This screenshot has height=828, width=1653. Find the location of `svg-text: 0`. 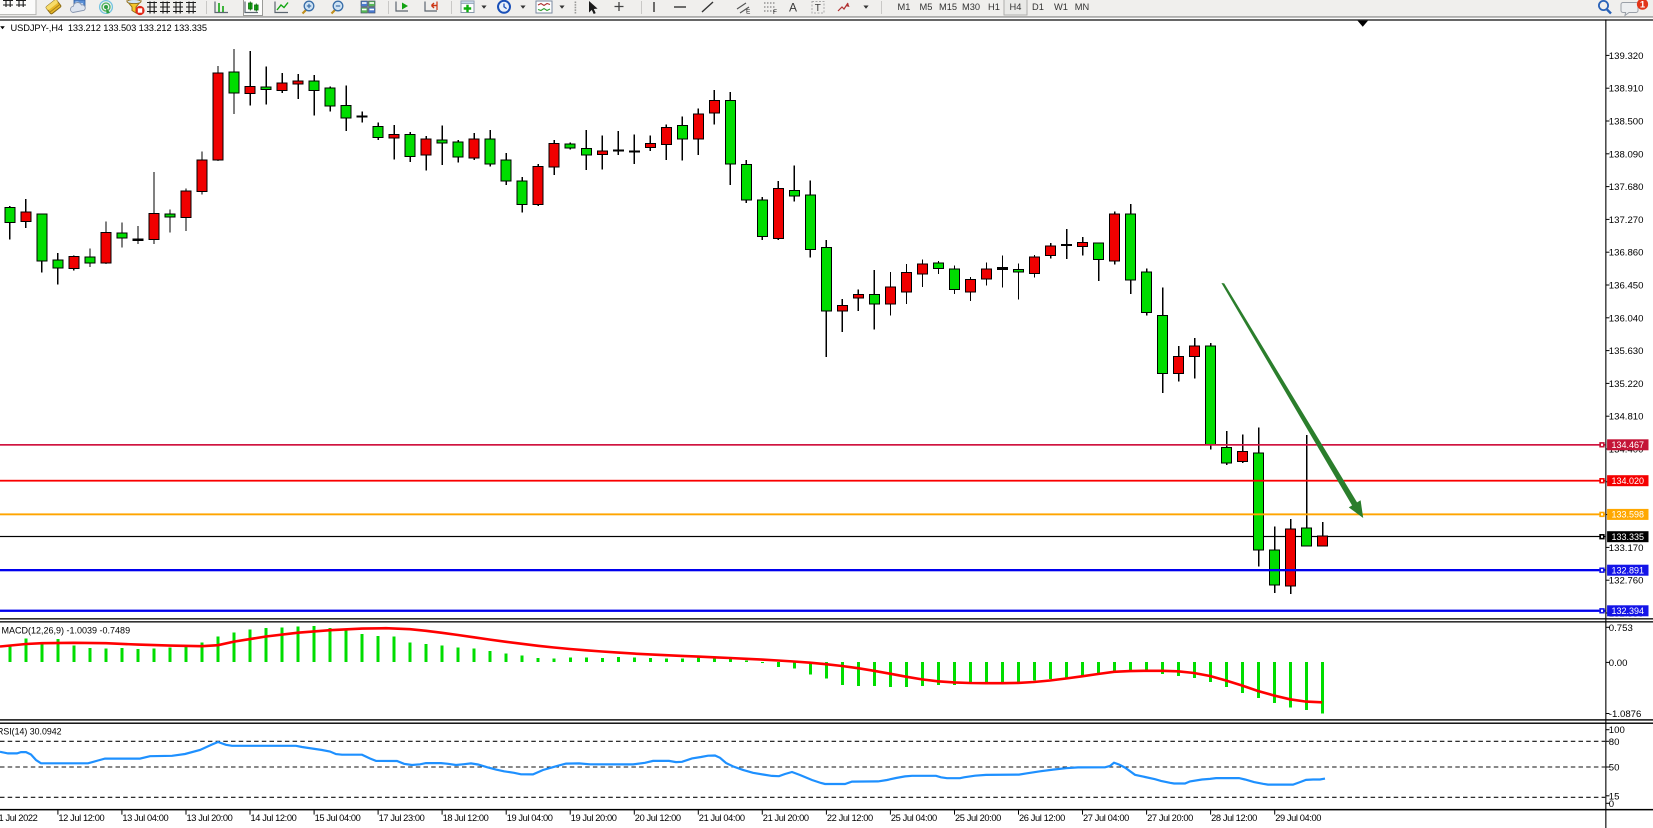

svg-text: 0 is located at coordinates (1611, 804).